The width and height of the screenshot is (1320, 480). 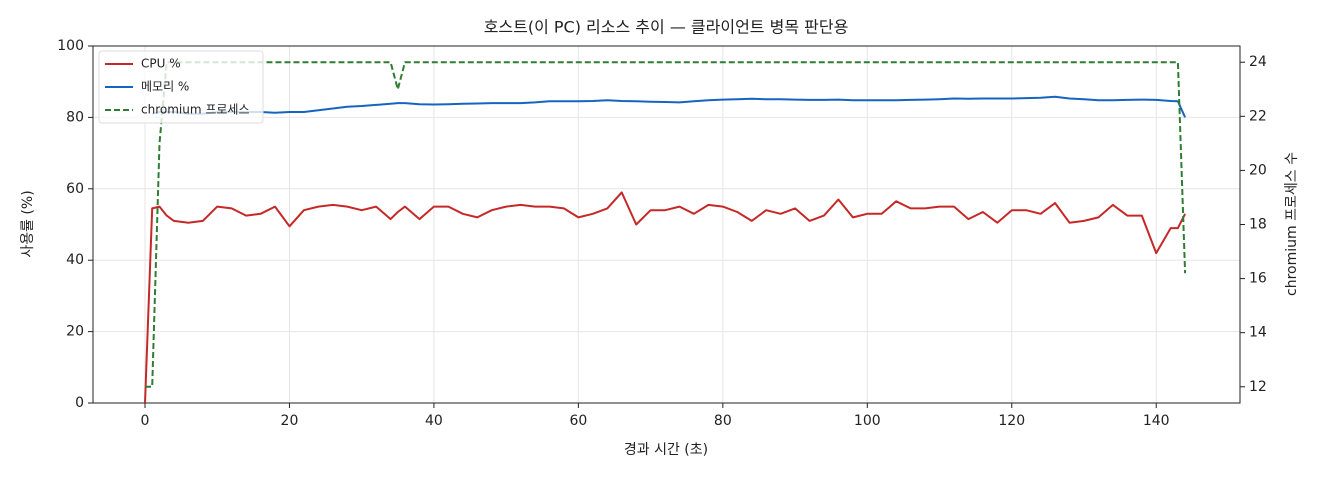 What do you see at coordinates (1258, 225) in the screenshot?
I see `y2-tick-label: 18` at bounding box center [1258, 225].